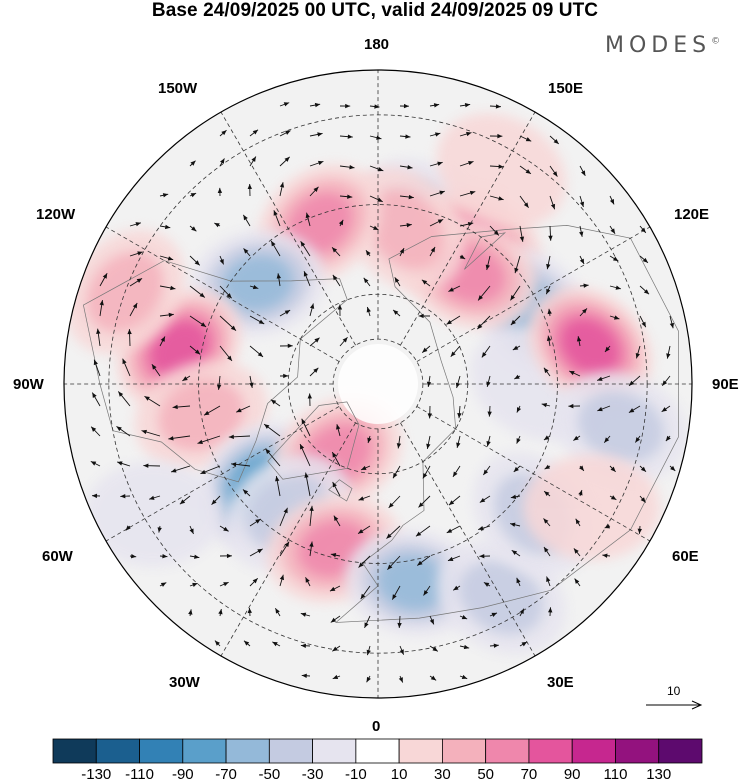  What do you see at coordinates (572, 774) in the screenshot?
I see `colorbar-tick-label: 90` at bounding box center [572, 774].